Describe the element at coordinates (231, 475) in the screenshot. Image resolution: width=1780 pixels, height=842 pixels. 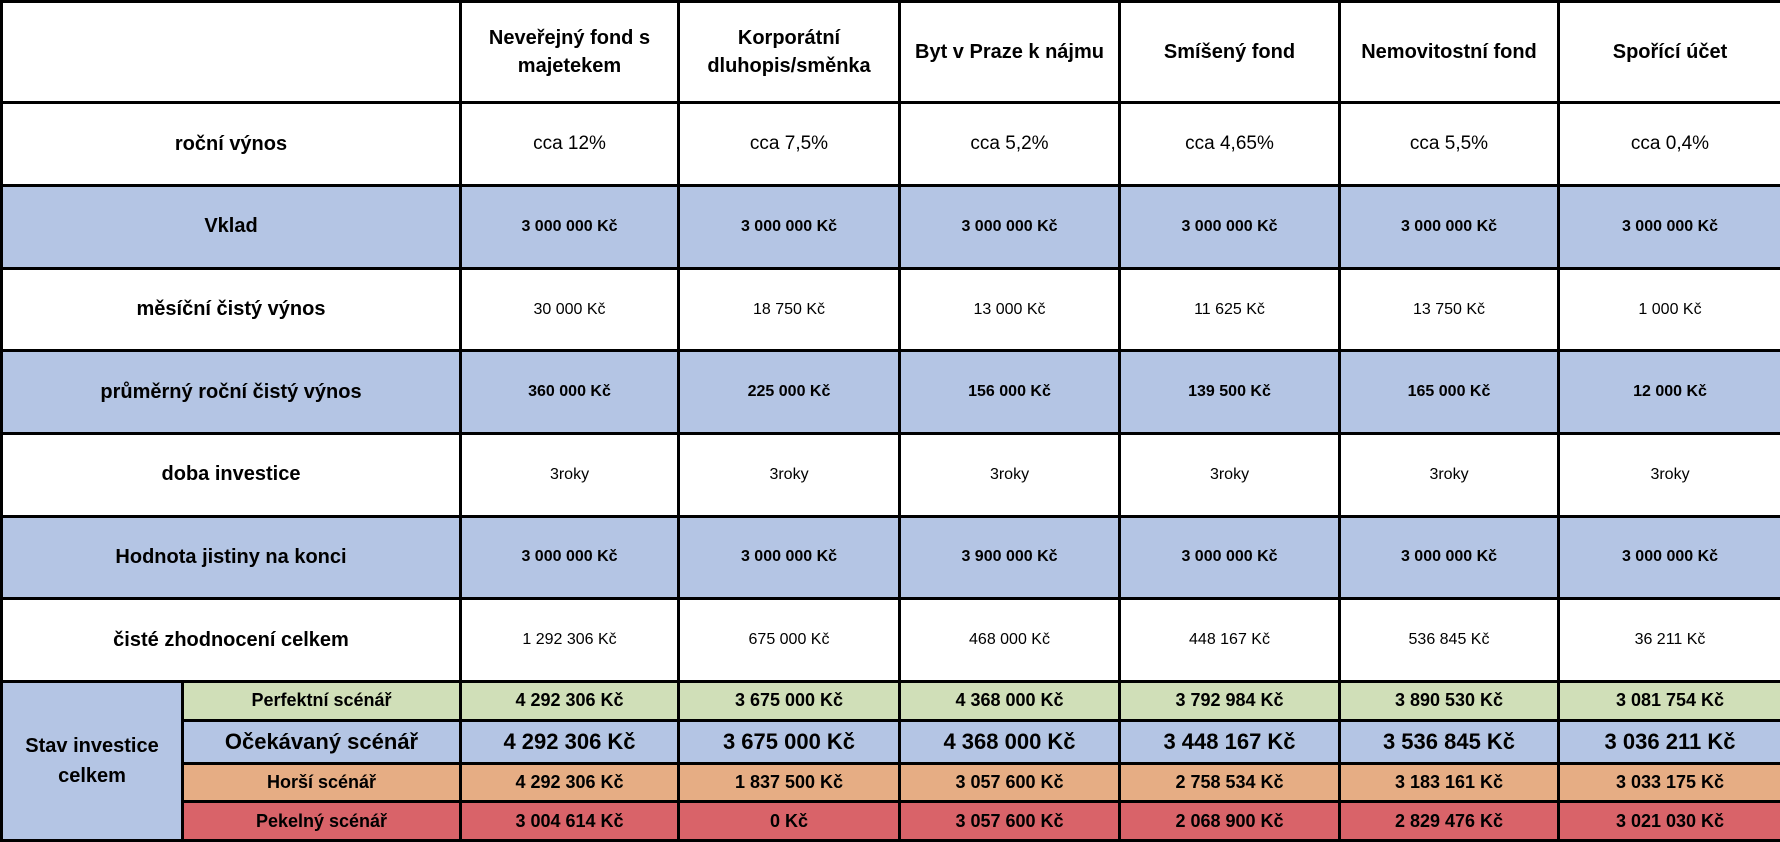
I see `row-label: doba investice` at that location.